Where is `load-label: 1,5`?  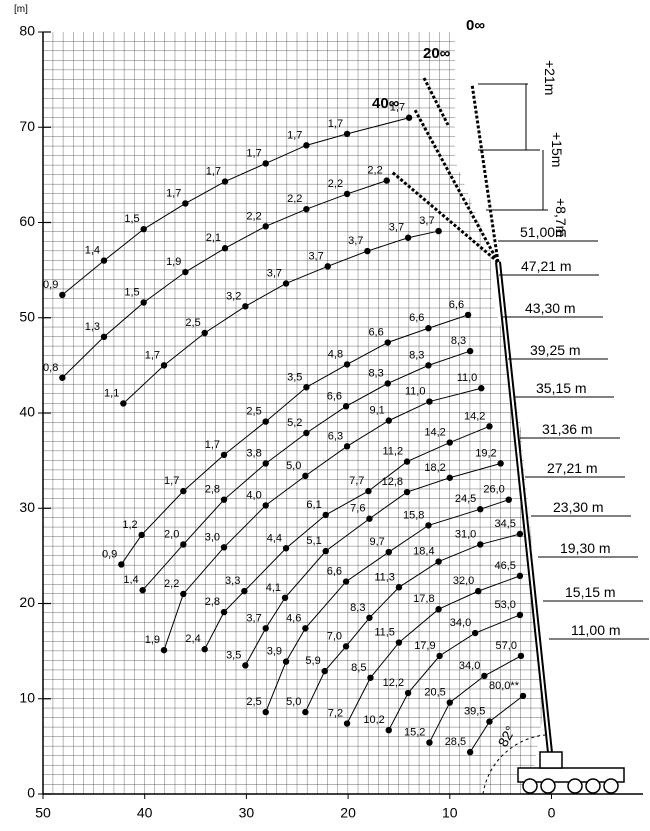
load-label: 1,5 is located at coordinates (131, 293).